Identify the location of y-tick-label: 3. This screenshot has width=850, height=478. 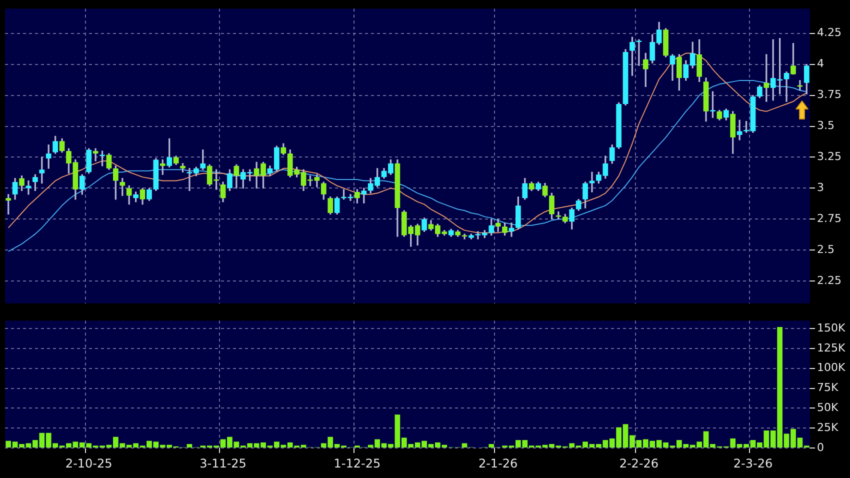
(820, 187).